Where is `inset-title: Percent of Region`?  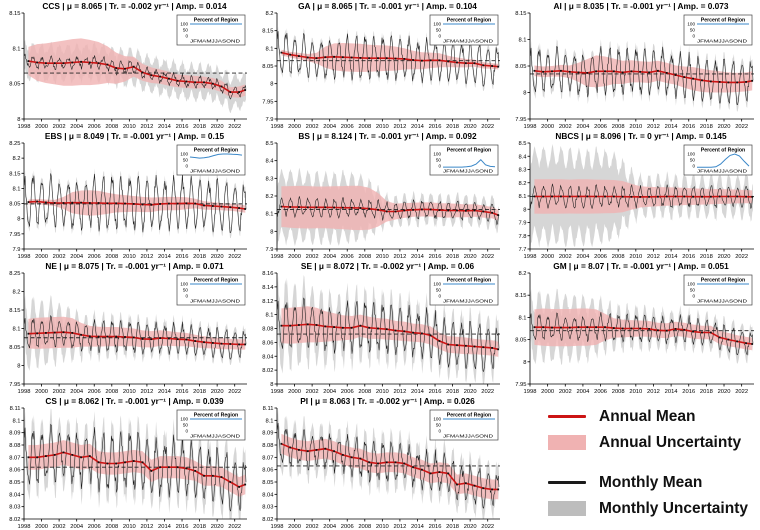 inset-title: Percent of Region is located at coordinates (723, 21).